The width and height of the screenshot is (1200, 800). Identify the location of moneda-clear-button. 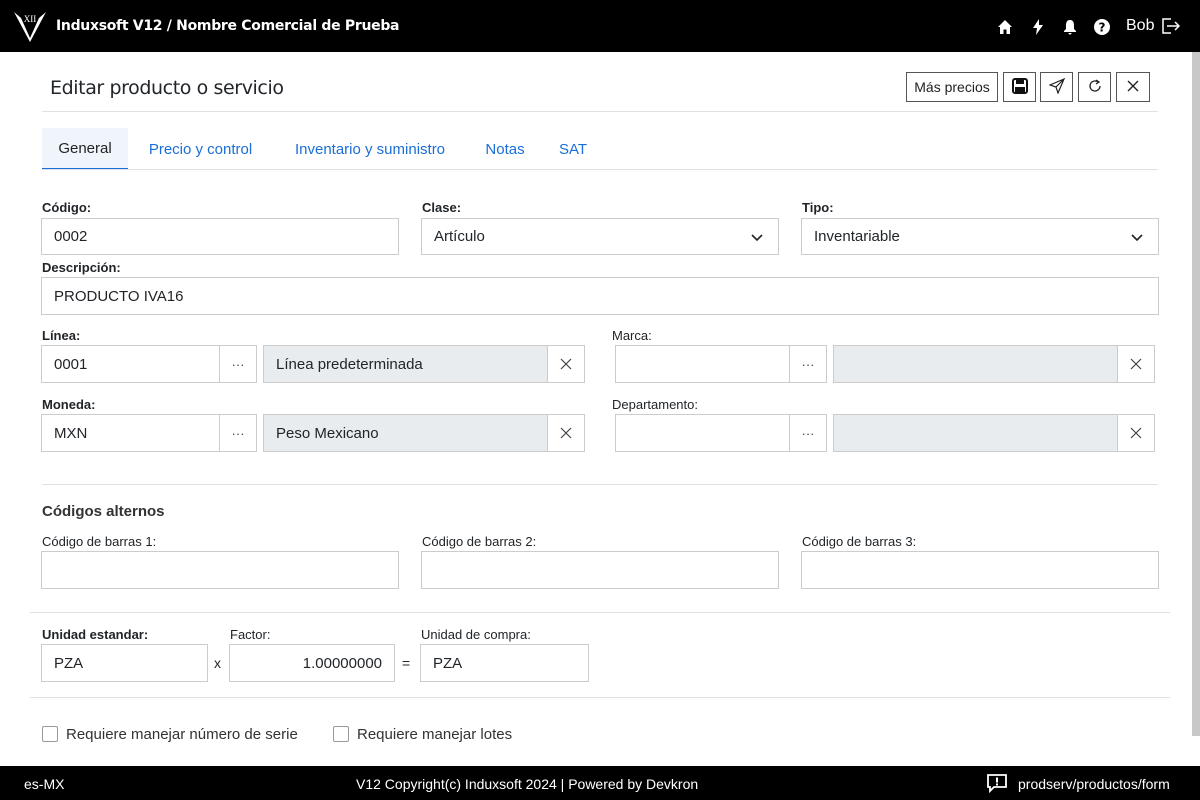
(566, 433).